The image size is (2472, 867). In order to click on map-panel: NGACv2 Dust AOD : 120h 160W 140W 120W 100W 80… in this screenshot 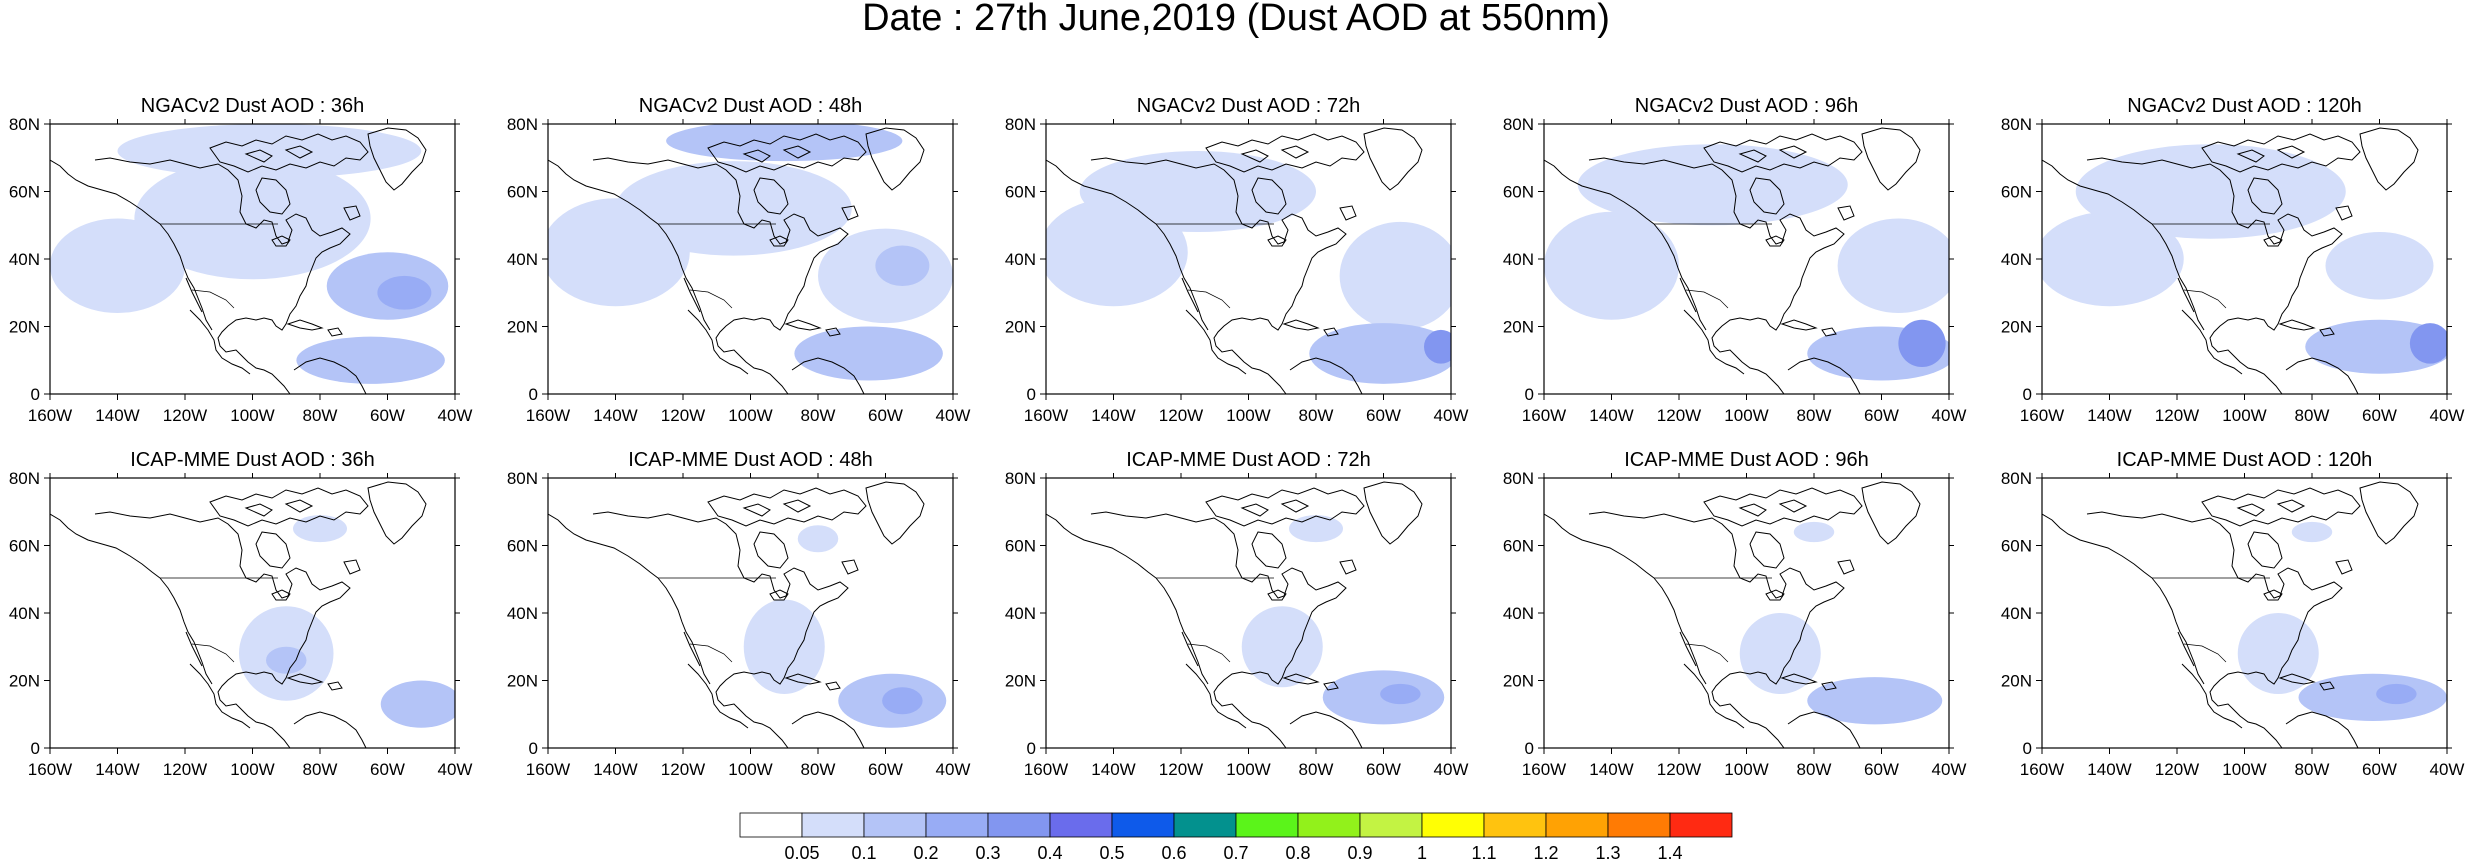, I will do `click(2233, 260)`.